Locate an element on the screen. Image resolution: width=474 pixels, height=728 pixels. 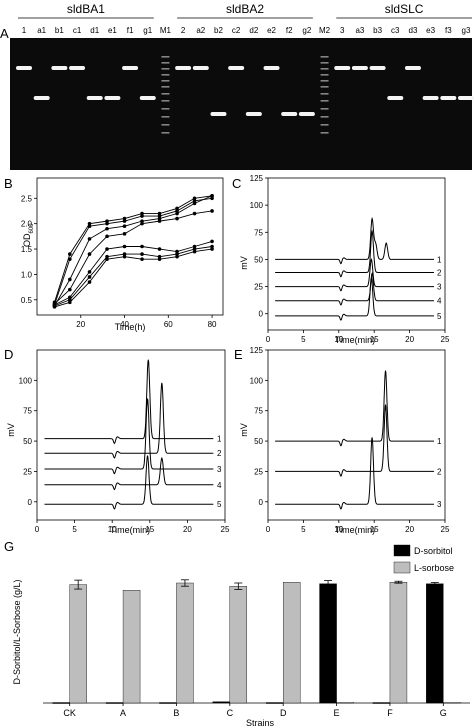
b-x-axis-label: Time(h) is located at coordinates (130, 327).